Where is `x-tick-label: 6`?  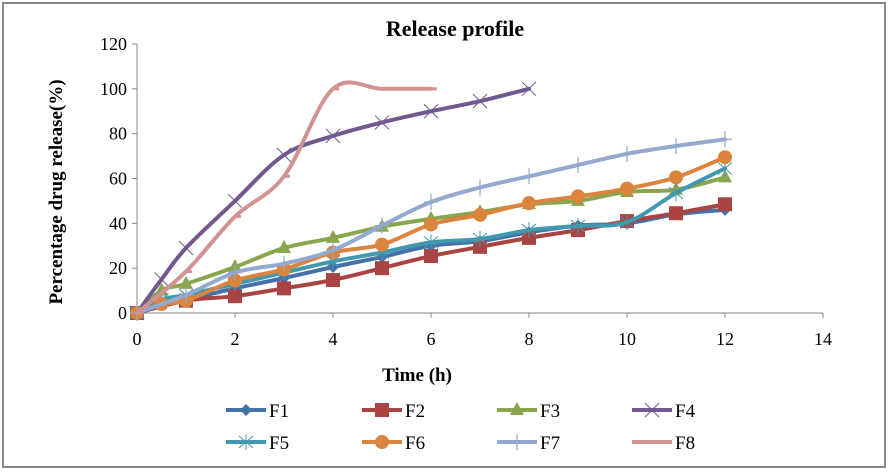 x-tick-label: 6 is located at coordinates (431, 339).